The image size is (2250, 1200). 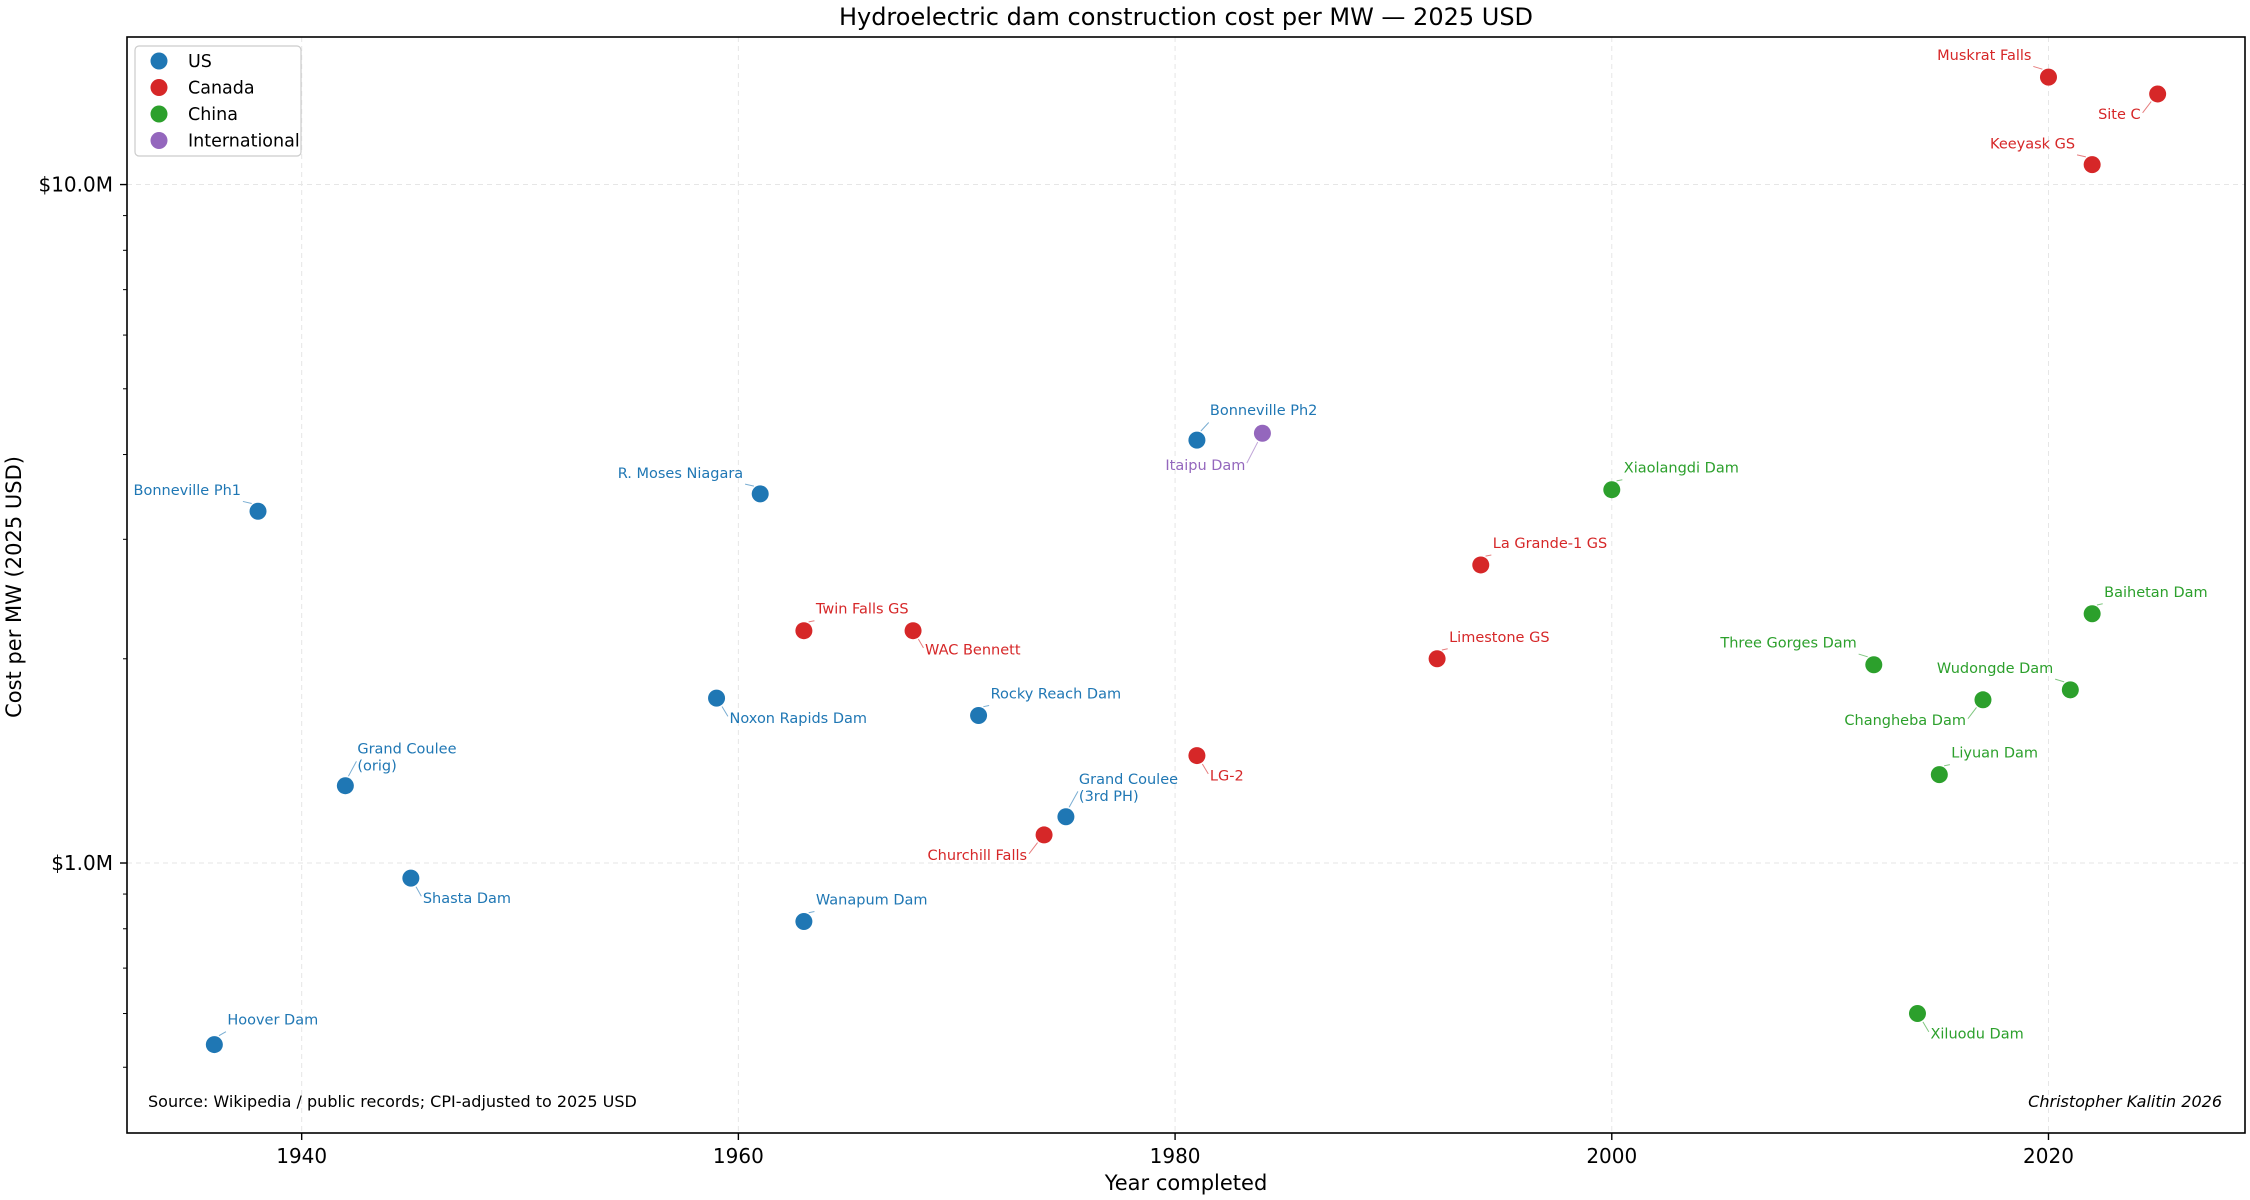 What do you see at coordinates (1499, 638) in the screenshot?
I see `point-label-limestone-gs: Limestone GS` at bounding box center [1499, 638].